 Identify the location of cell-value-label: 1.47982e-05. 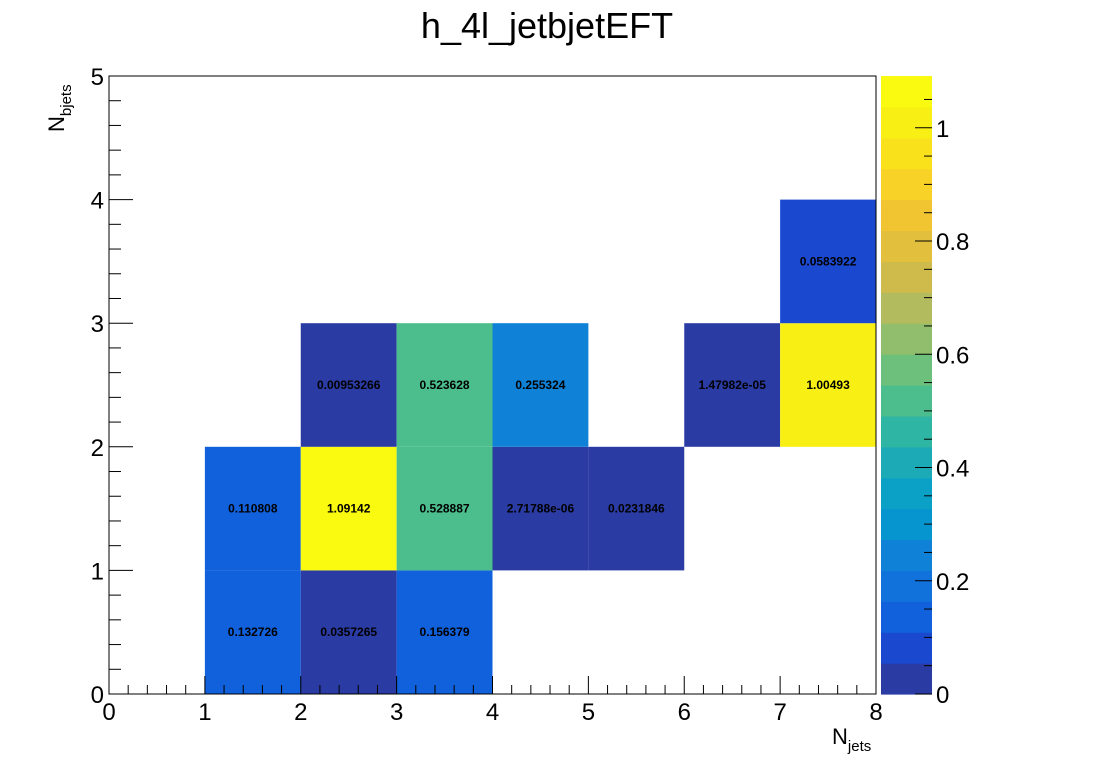
(732, 385).